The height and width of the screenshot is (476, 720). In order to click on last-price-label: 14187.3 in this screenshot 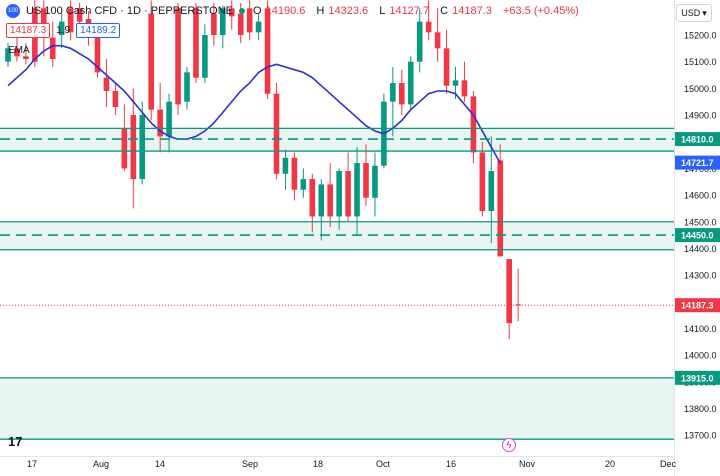, I will do `click(697, 305)`.